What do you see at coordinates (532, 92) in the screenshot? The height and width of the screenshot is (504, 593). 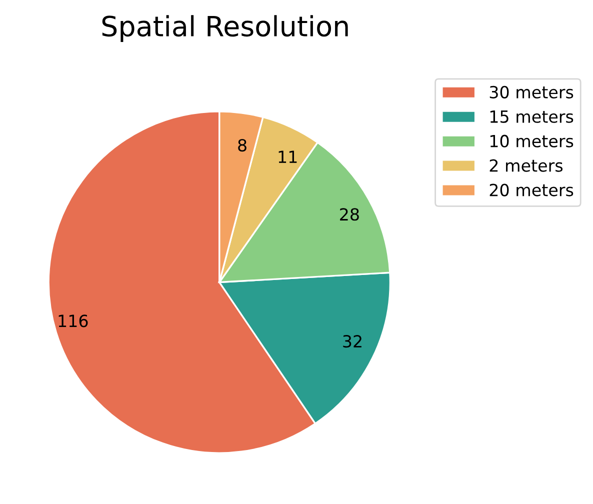 I see `legend-label: 30 meters` at bounding box center [532, 92].